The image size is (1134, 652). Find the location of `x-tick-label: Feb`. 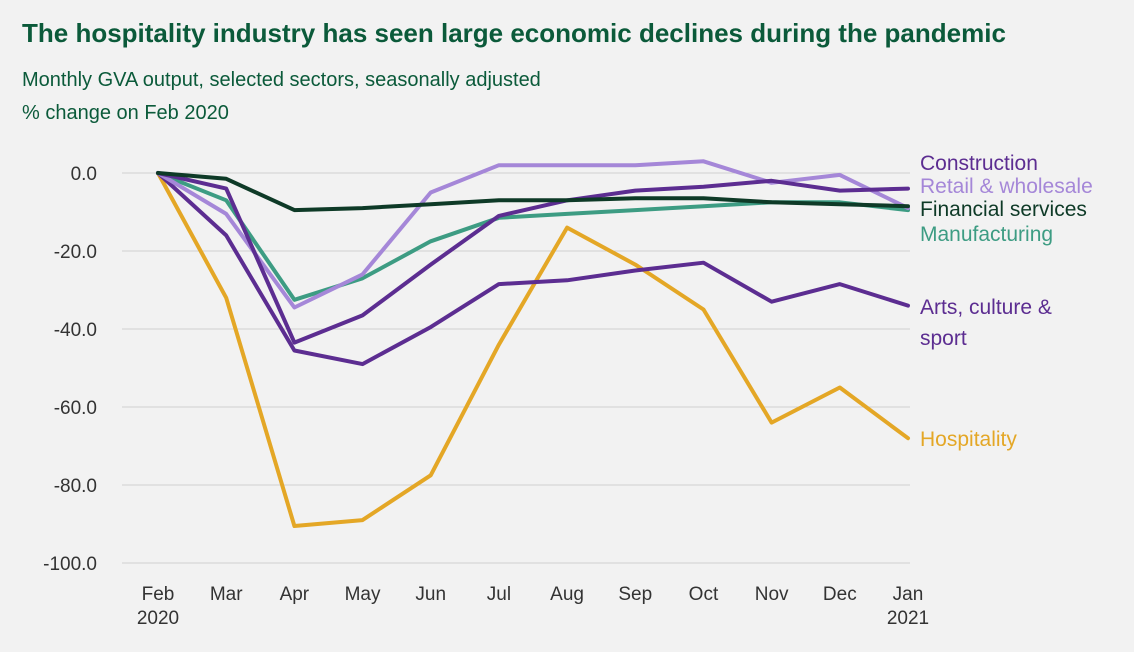

x-tick-label: Feb is located at coordinates (158, 594).